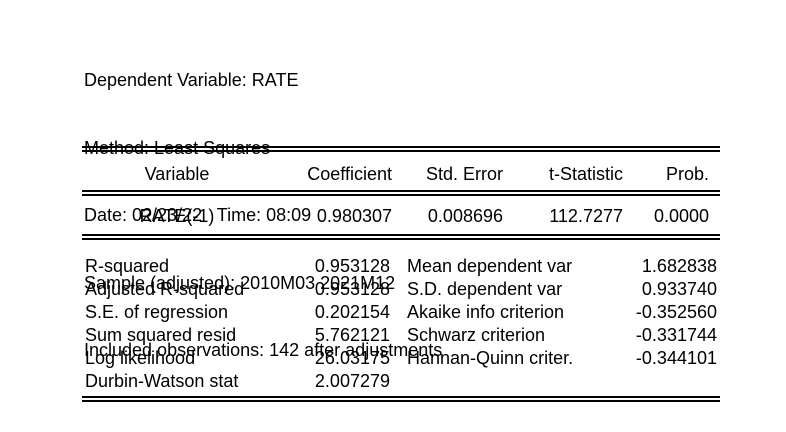 This screenshot has width=786, height=432. I want to click on stats-row: Durbin-Watson stat 2.007279, so click(401, 381).